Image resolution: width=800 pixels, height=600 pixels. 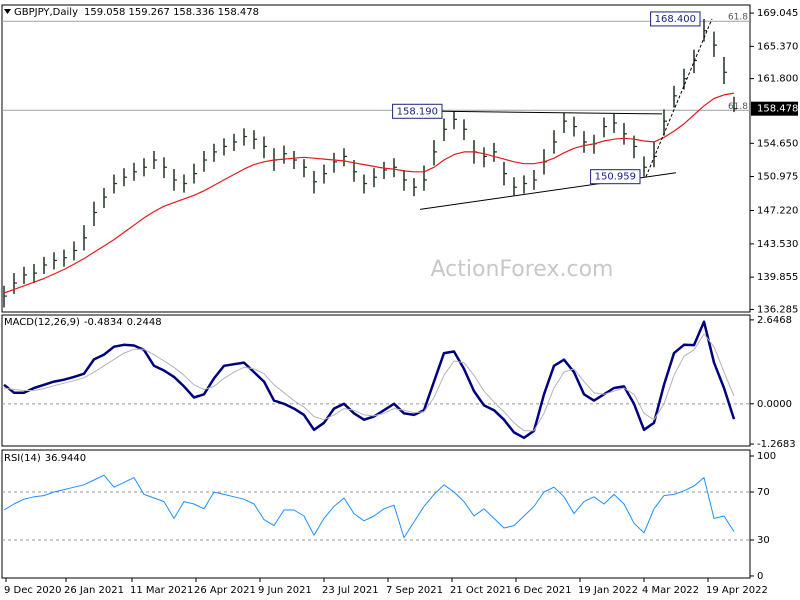 What do you see at coordinates (760, 576) in the screenshot?
I see `y-tick-label: 0` at bounding box center [760, 576].